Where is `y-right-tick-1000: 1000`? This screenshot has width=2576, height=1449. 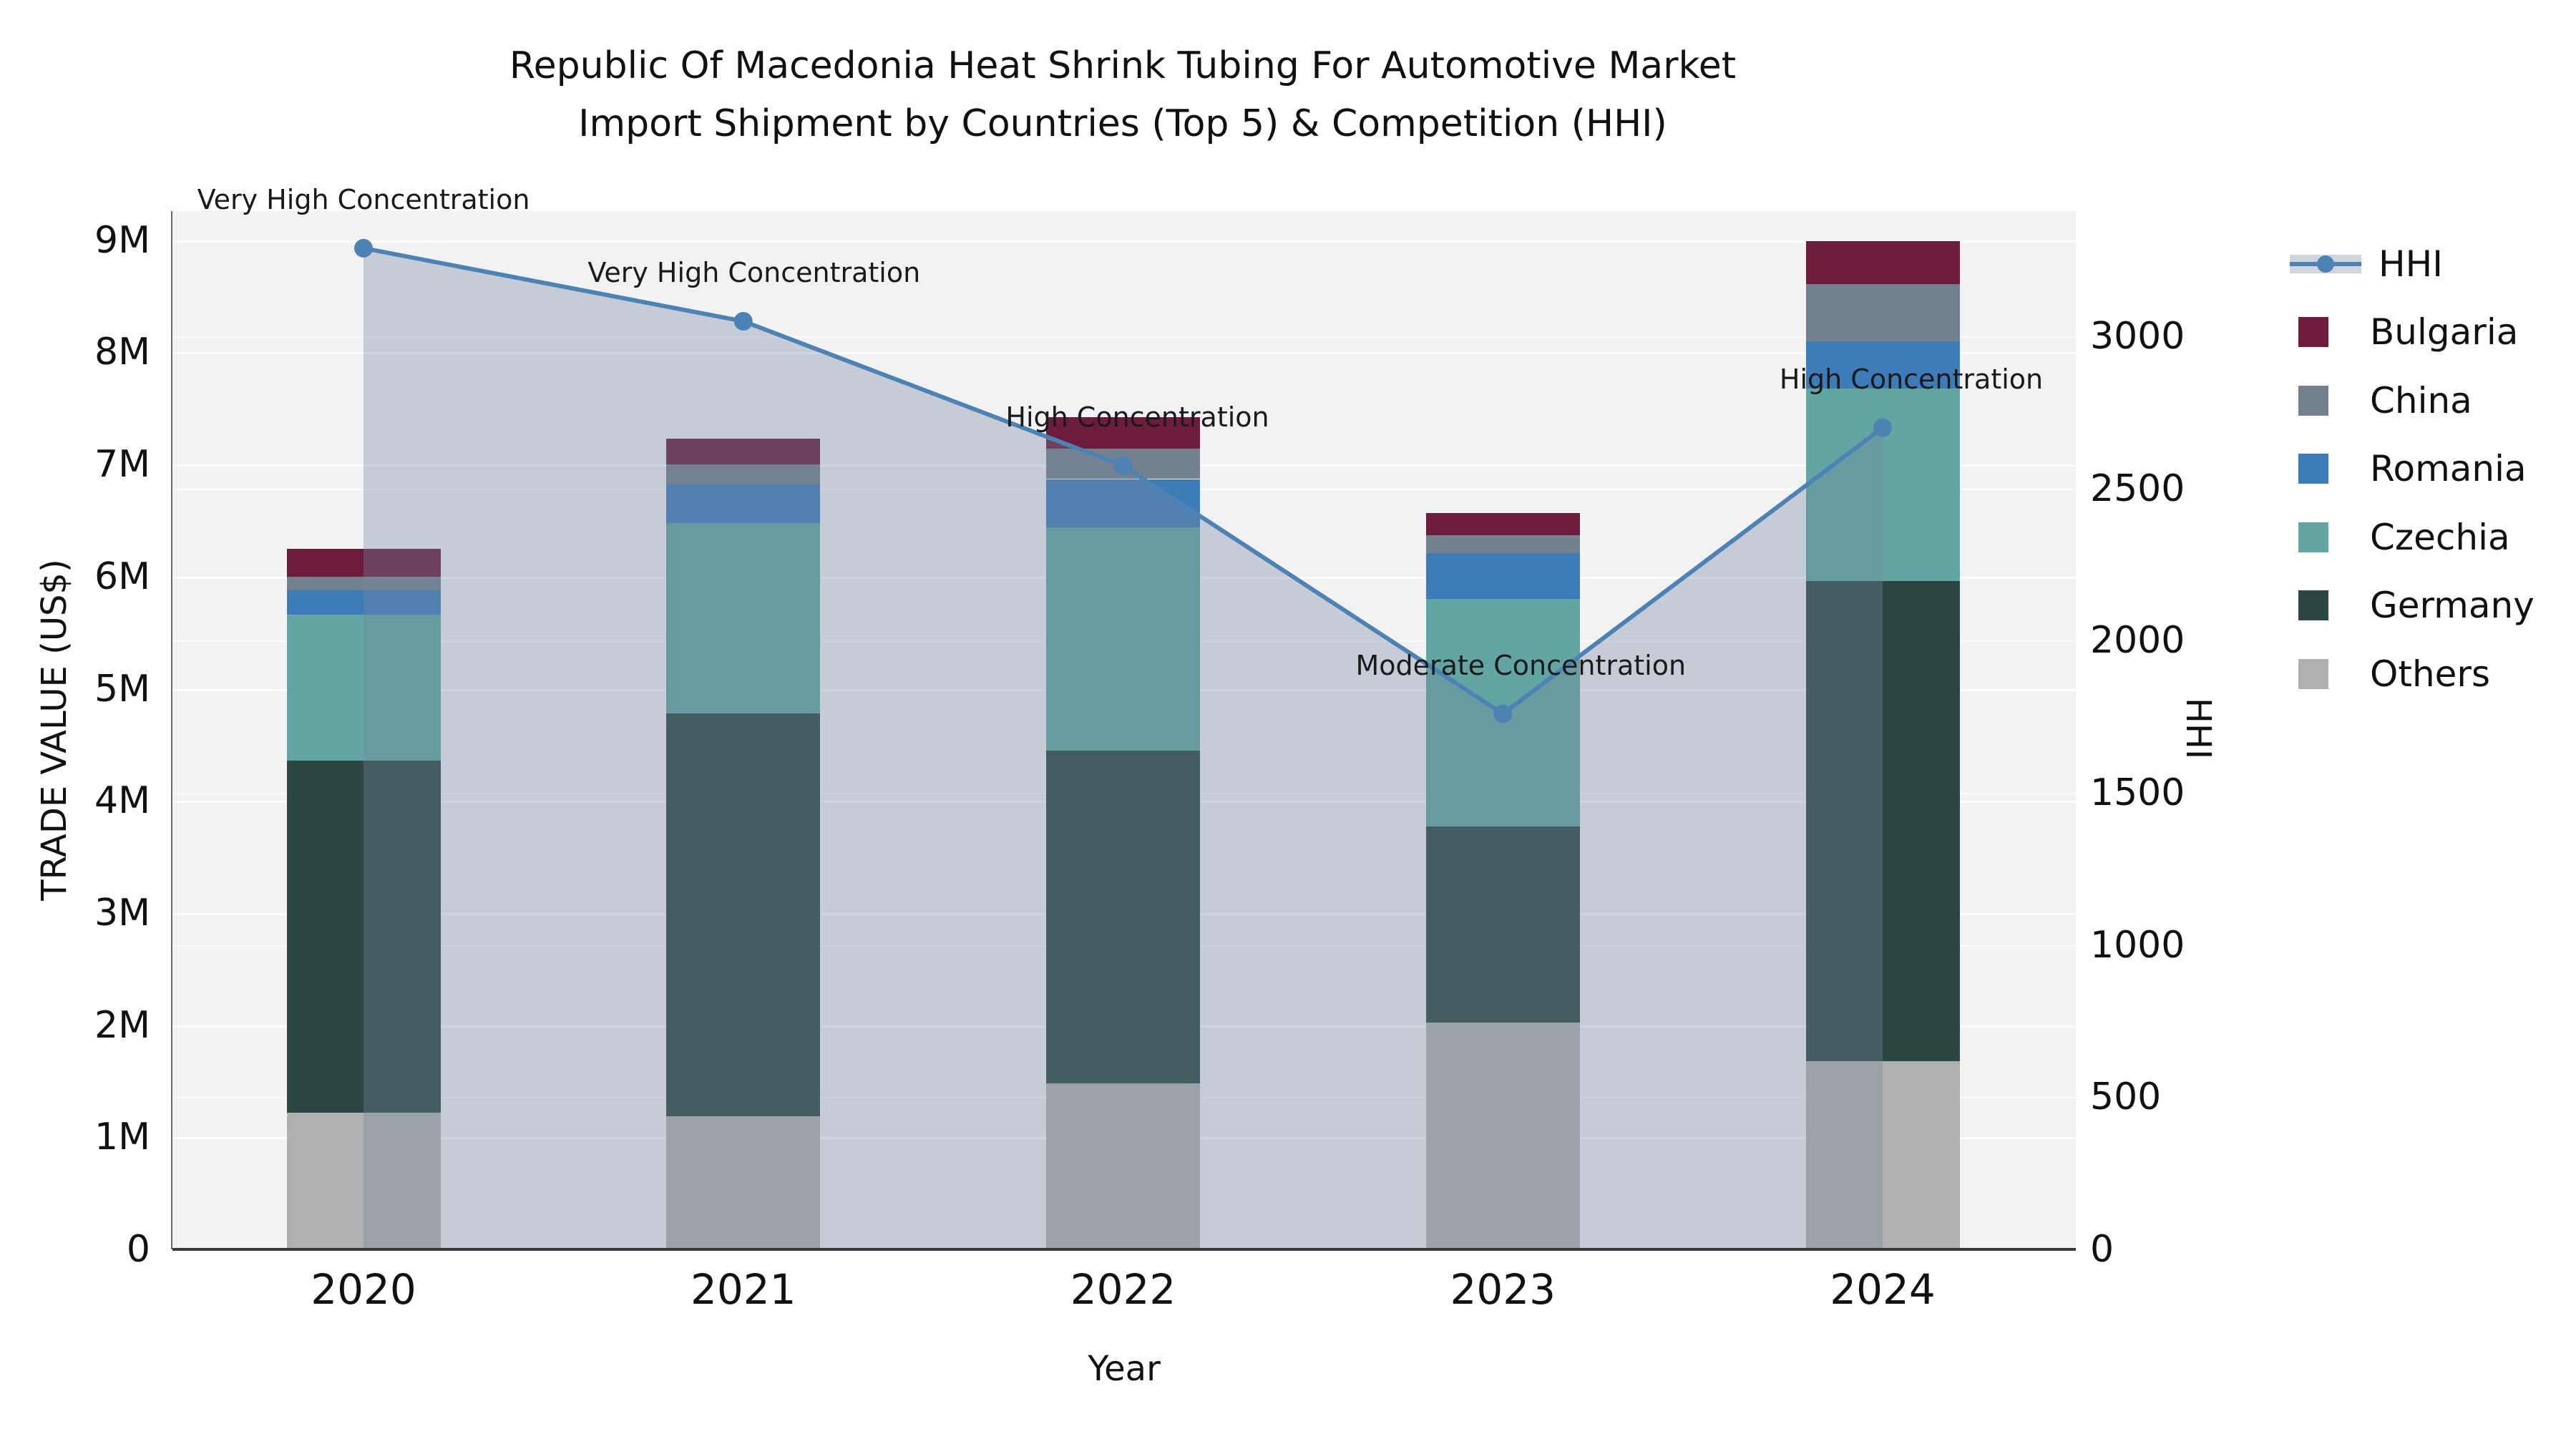 y-right-tick-1000: 1000 is located at coordinates (2137, 945).